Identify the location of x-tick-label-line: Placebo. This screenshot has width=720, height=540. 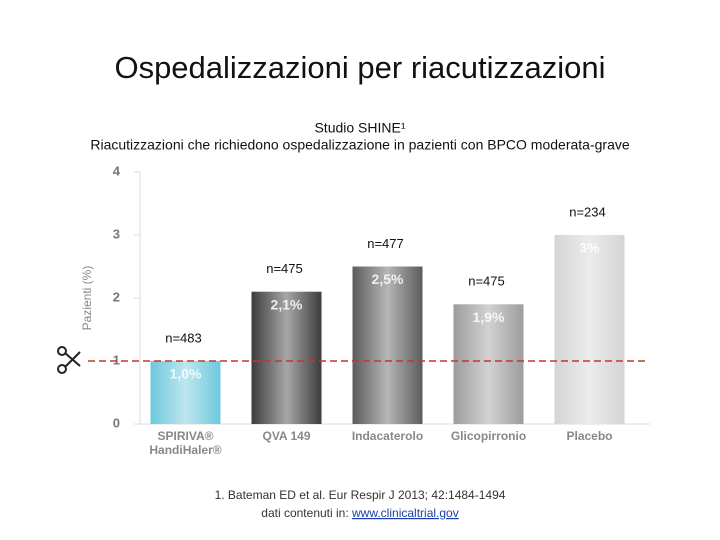
(589, 436).